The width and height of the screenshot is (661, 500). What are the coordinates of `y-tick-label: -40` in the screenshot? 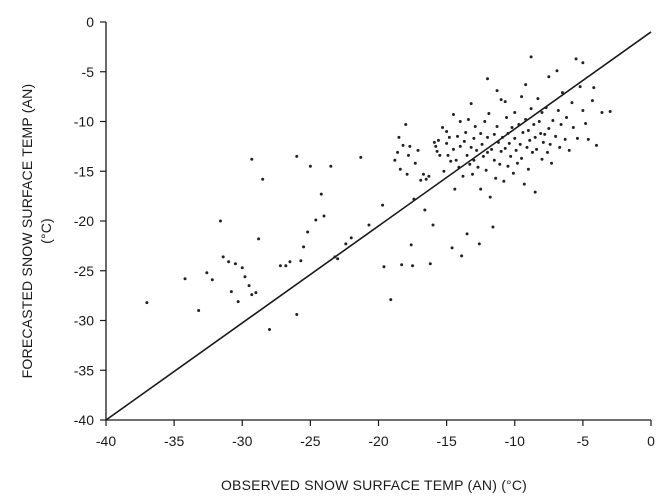 It's located at (84, 420).